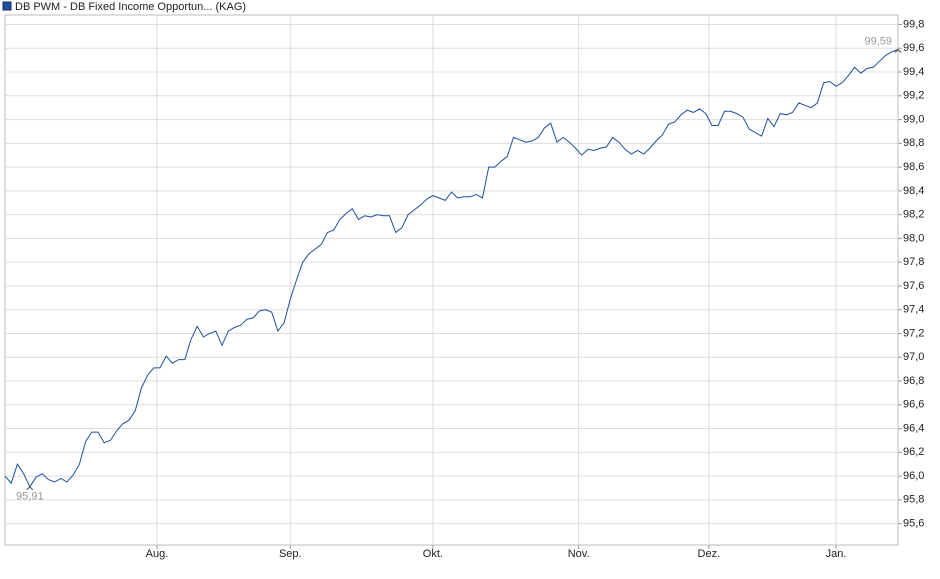  I want to click on y-tick-label: 96,2, so click(913, 452).